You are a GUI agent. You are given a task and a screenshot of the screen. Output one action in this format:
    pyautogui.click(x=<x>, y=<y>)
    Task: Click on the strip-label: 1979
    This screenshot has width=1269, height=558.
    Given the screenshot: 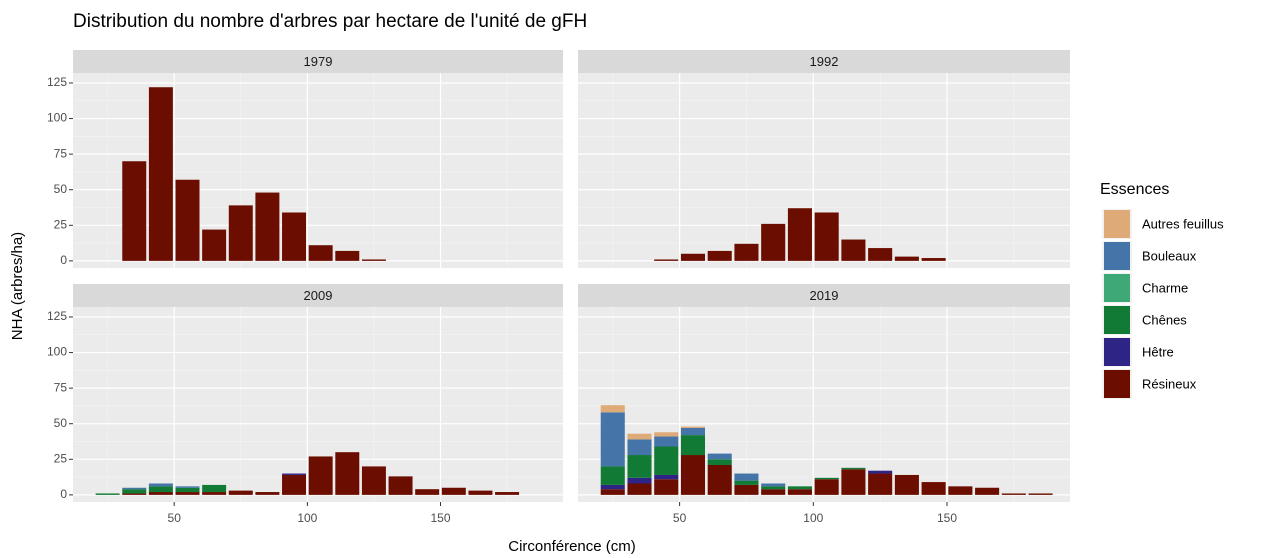 What is the action you would take?
    pyautogui.click(x=318, y=61)
    